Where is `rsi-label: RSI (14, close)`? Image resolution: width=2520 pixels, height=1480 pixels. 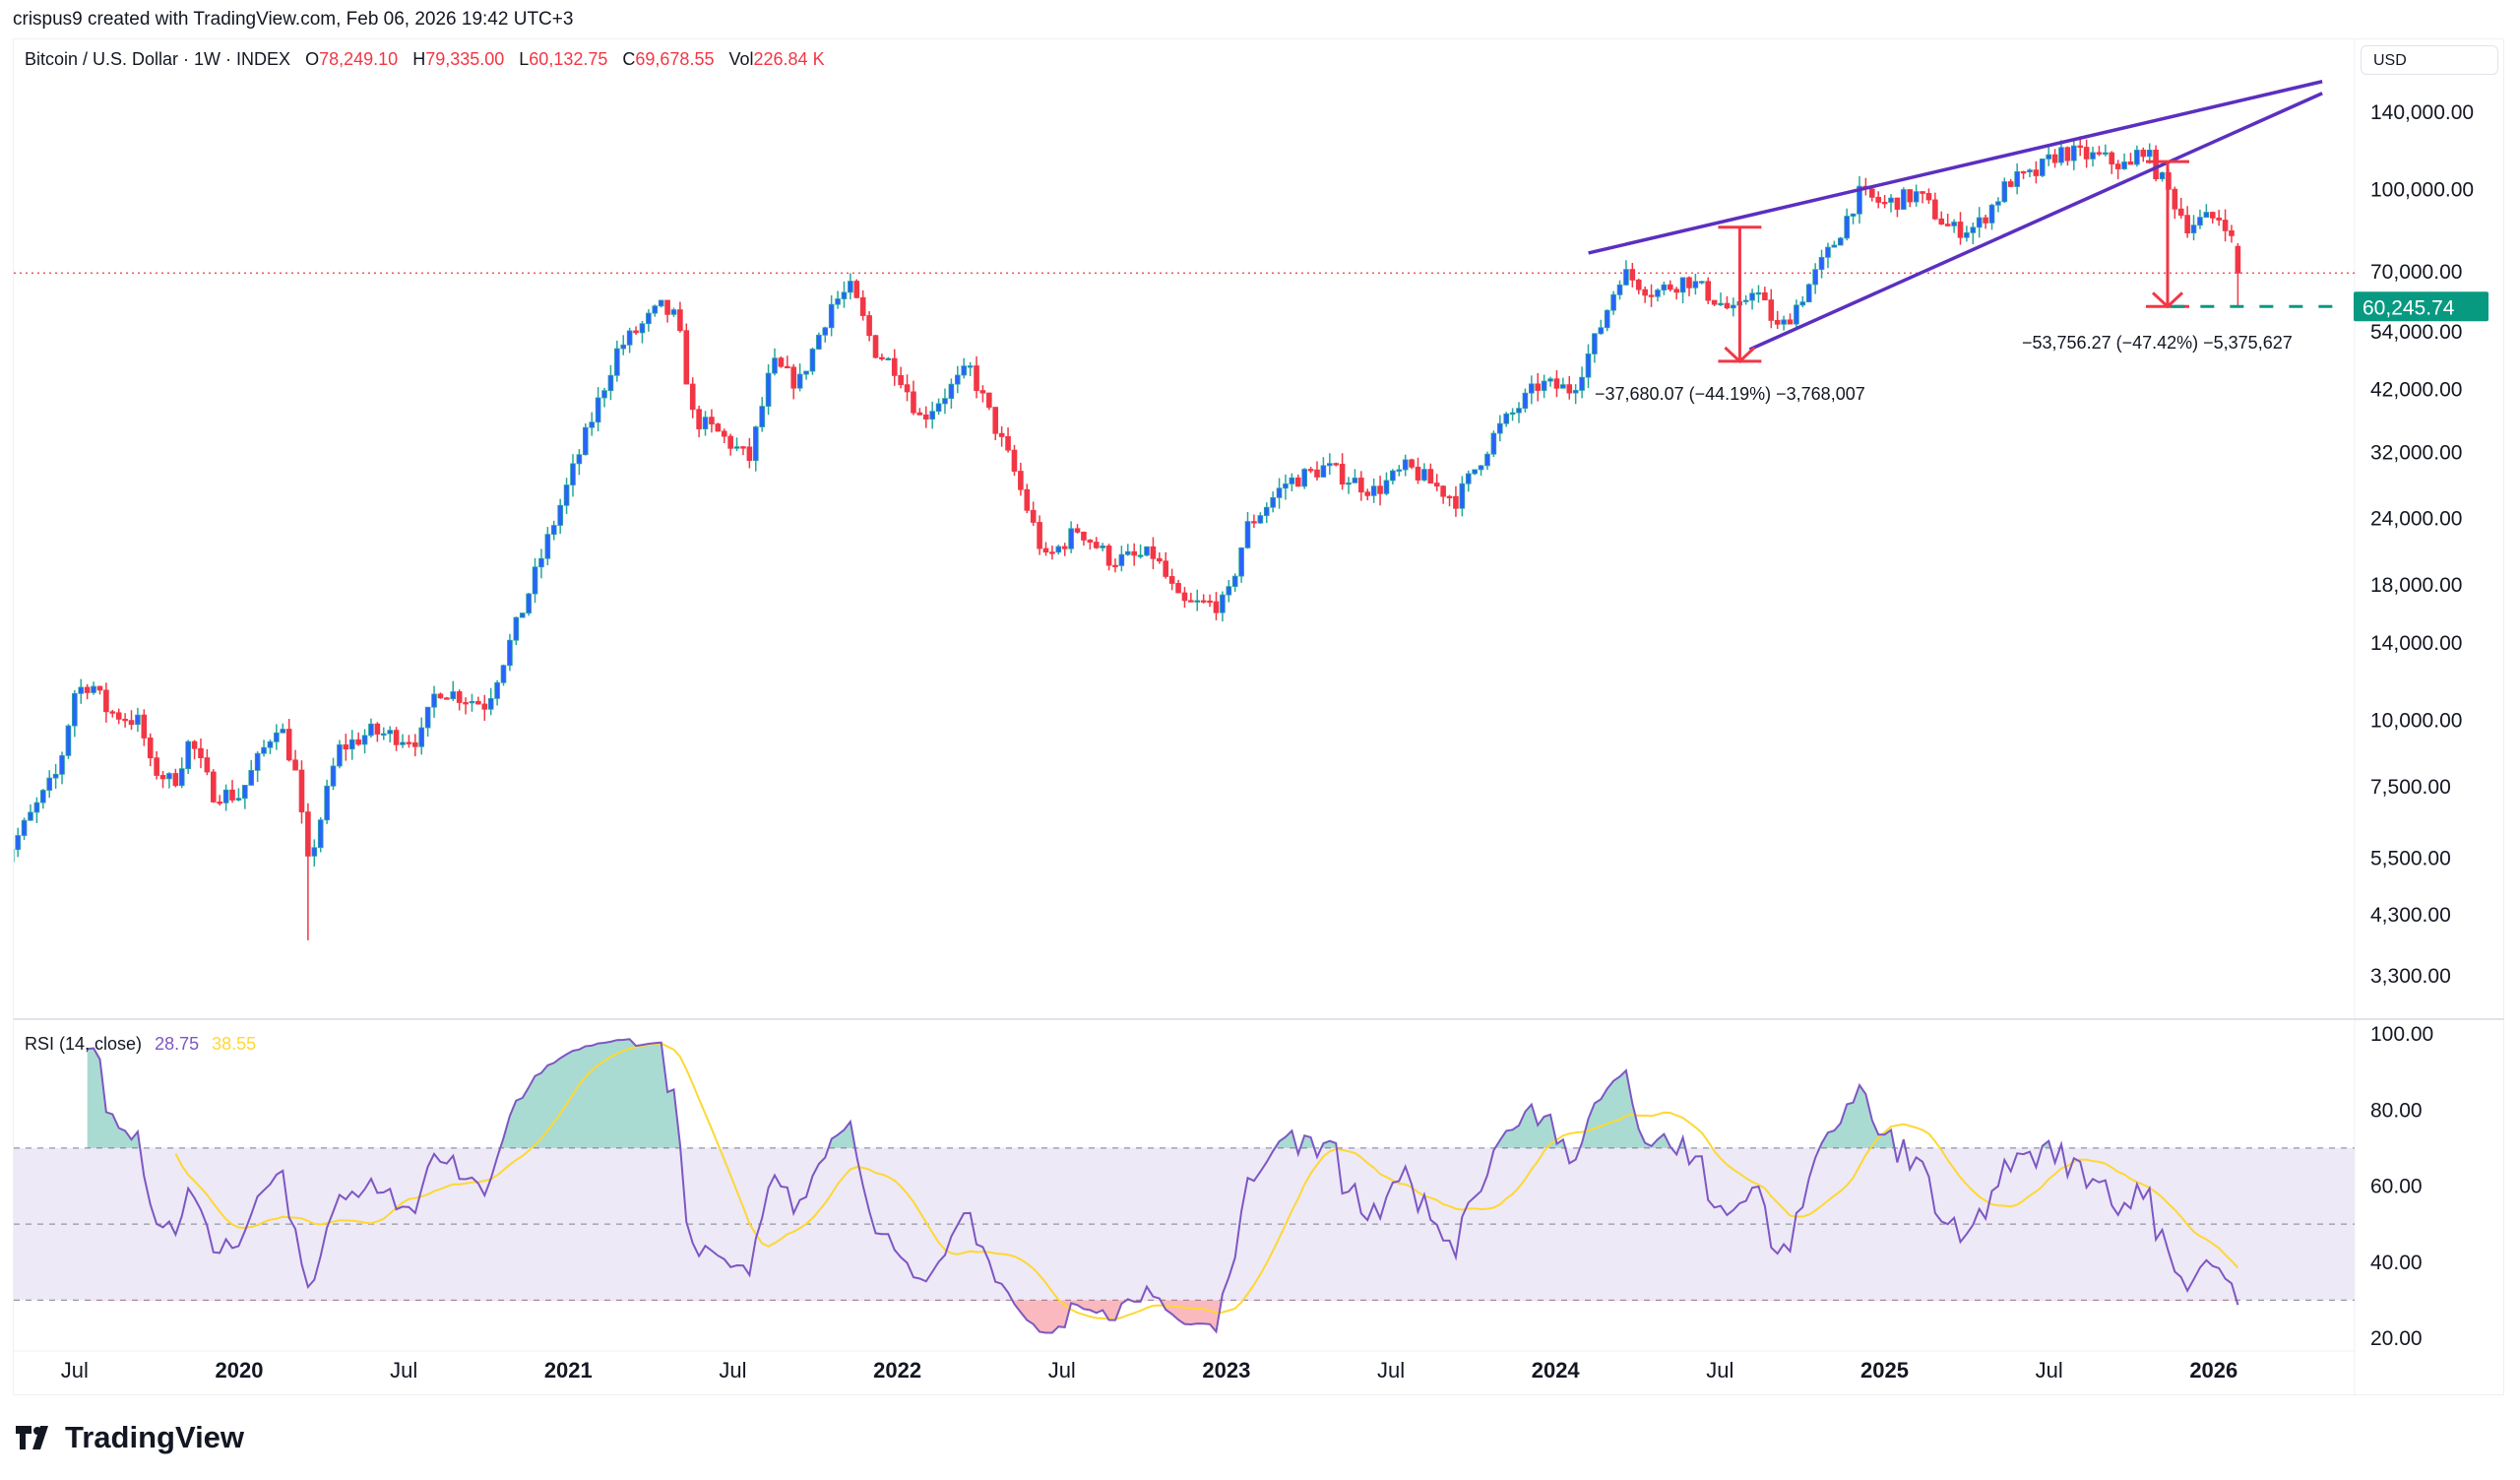 rsi-label: RSI (14, close) is located at coordinates (84, 1044).